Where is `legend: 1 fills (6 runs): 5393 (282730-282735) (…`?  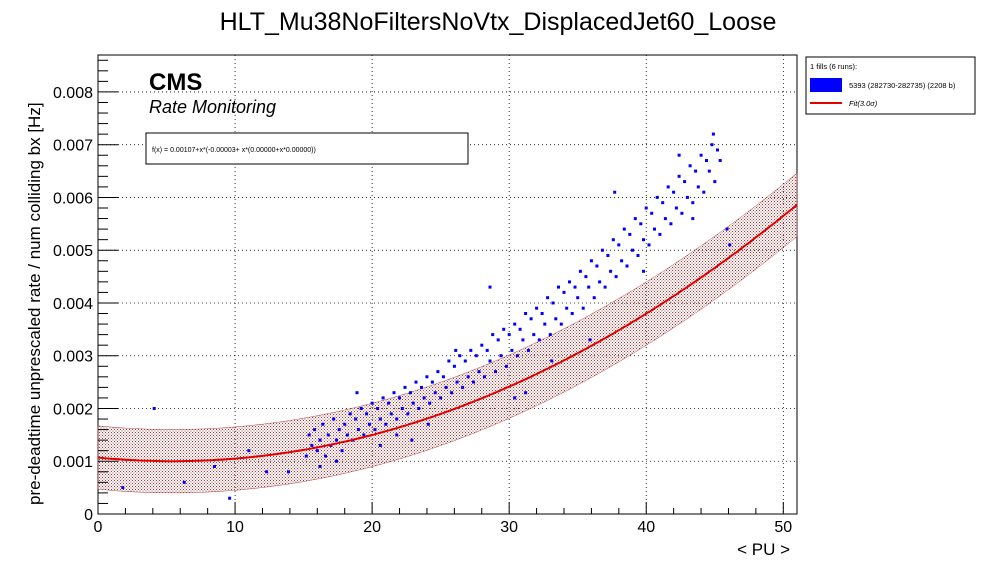 legend: 1 fills (6 runs): 5393 (282730-282735) (… is located at coordinates (890, 85).